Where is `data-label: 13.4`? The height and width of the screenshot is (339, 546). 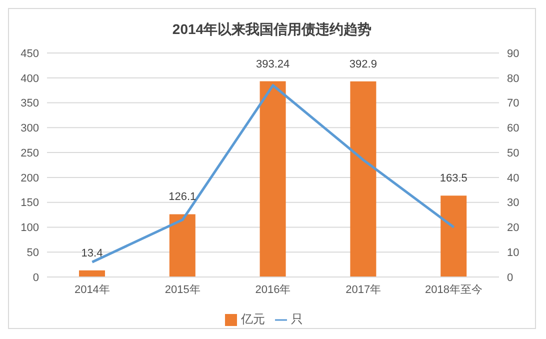
data-label: 13.4 is located at coordinates (92, 253).